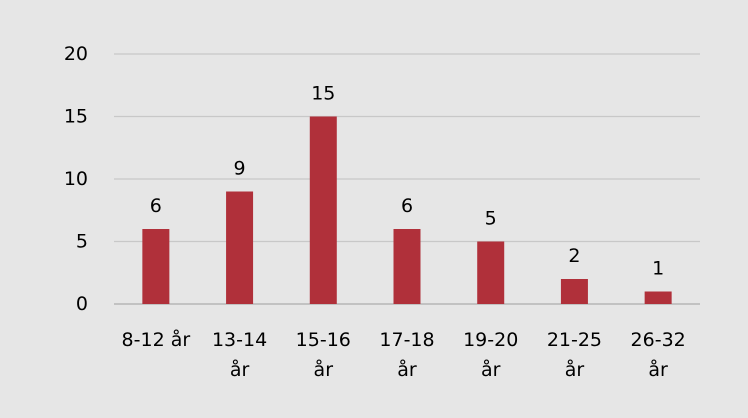 The width and height of the screenshot is (748, 418). I want to click on data-label: 15, so click(323, 94).